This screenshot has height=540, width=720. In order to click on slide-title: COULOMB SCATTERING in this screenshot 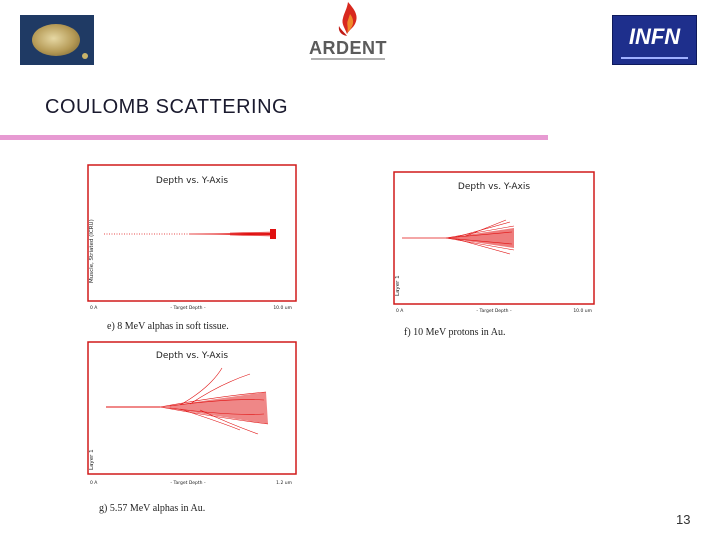, I will do `click(167, 107)`.